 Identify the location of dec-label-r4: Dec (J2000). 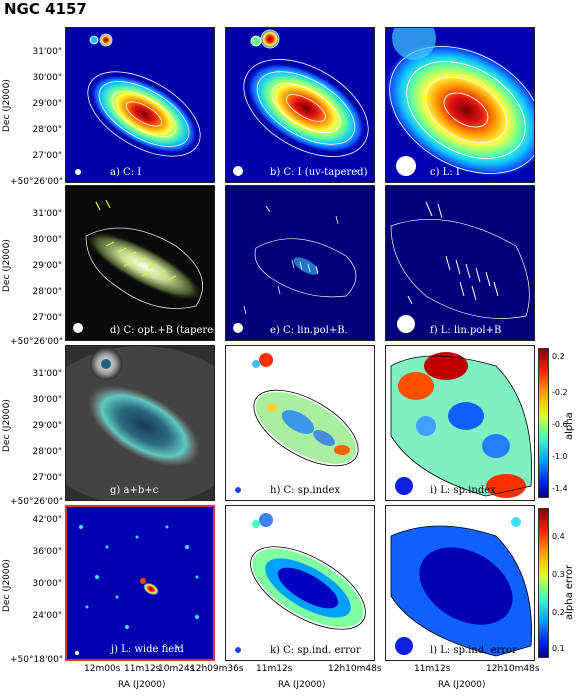
(7, 585).